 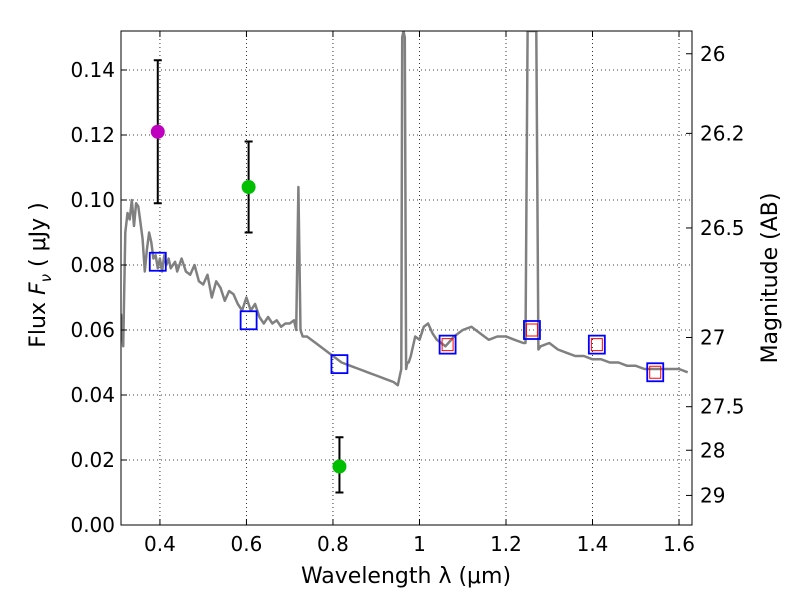 I want to click on y2-tick-label: 27, so click(x=712, y=337).